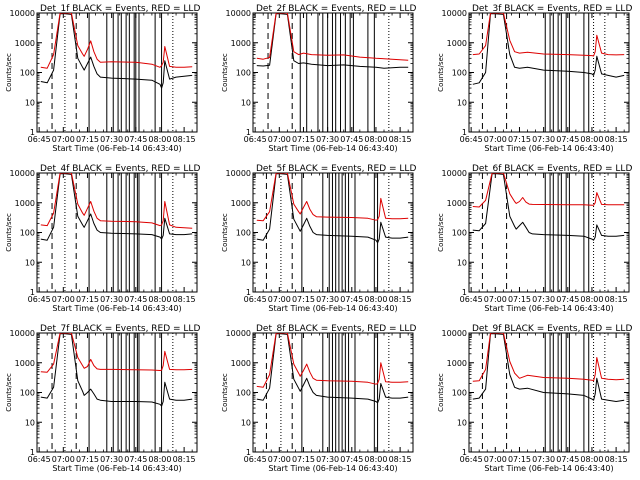  What do you see at coordinates (120, 169) in the screenshot?
I see `panel-title: Det_4f BLACK = Events, RED = LLD` at bounding box center [120, 169].